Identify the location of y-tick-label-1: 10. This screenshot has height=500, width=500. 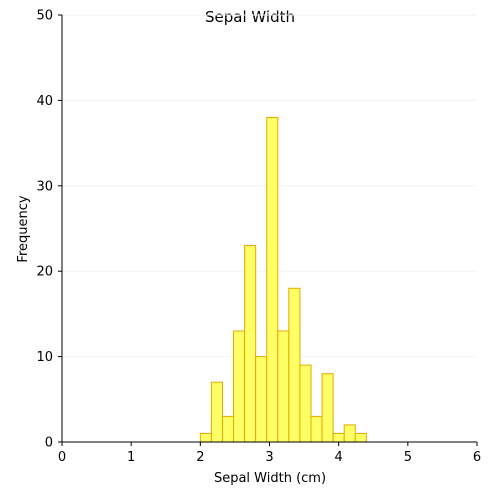
(44, 357).